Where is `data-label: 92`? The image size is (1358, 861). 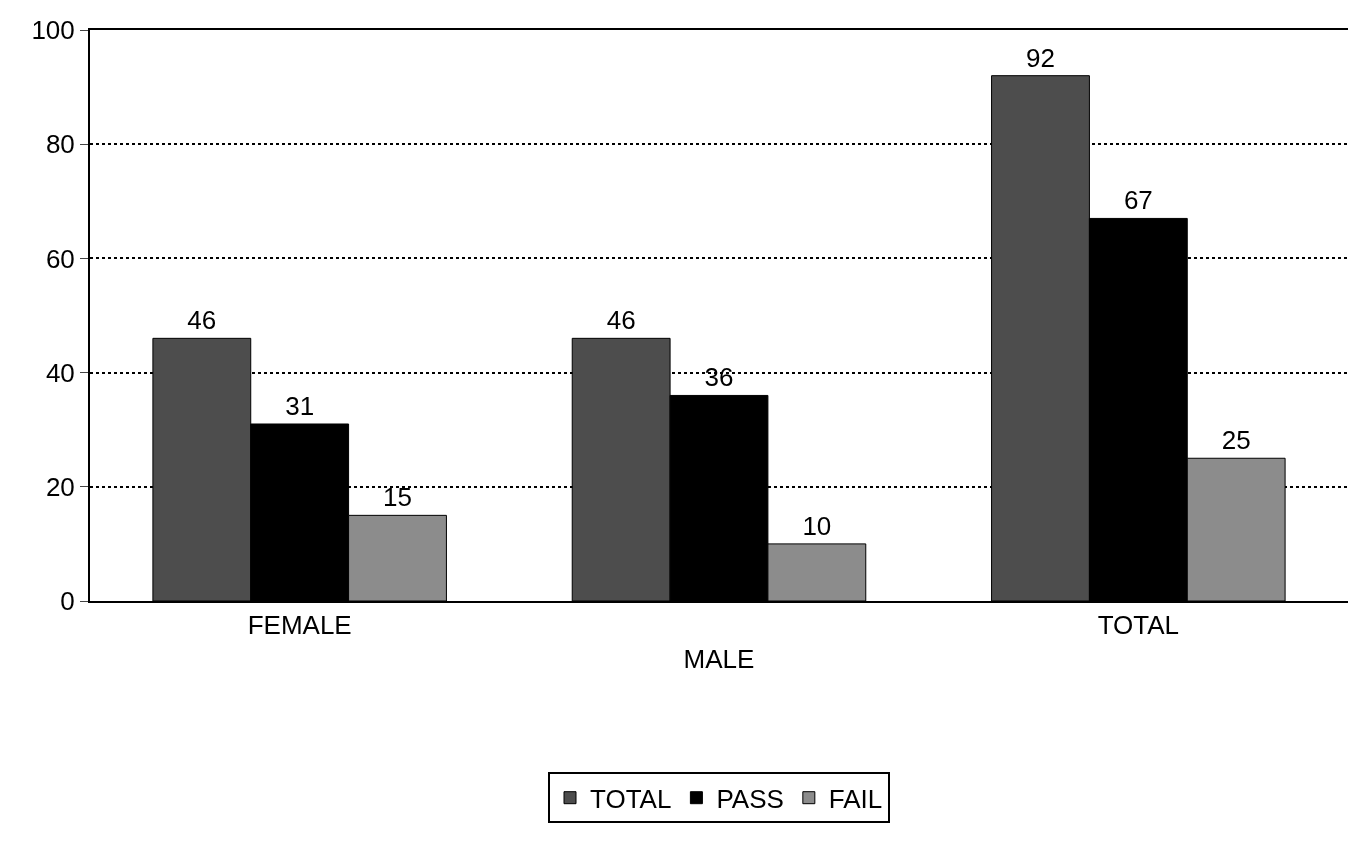 data-label: 92 is located at coordinates (1040, 57).